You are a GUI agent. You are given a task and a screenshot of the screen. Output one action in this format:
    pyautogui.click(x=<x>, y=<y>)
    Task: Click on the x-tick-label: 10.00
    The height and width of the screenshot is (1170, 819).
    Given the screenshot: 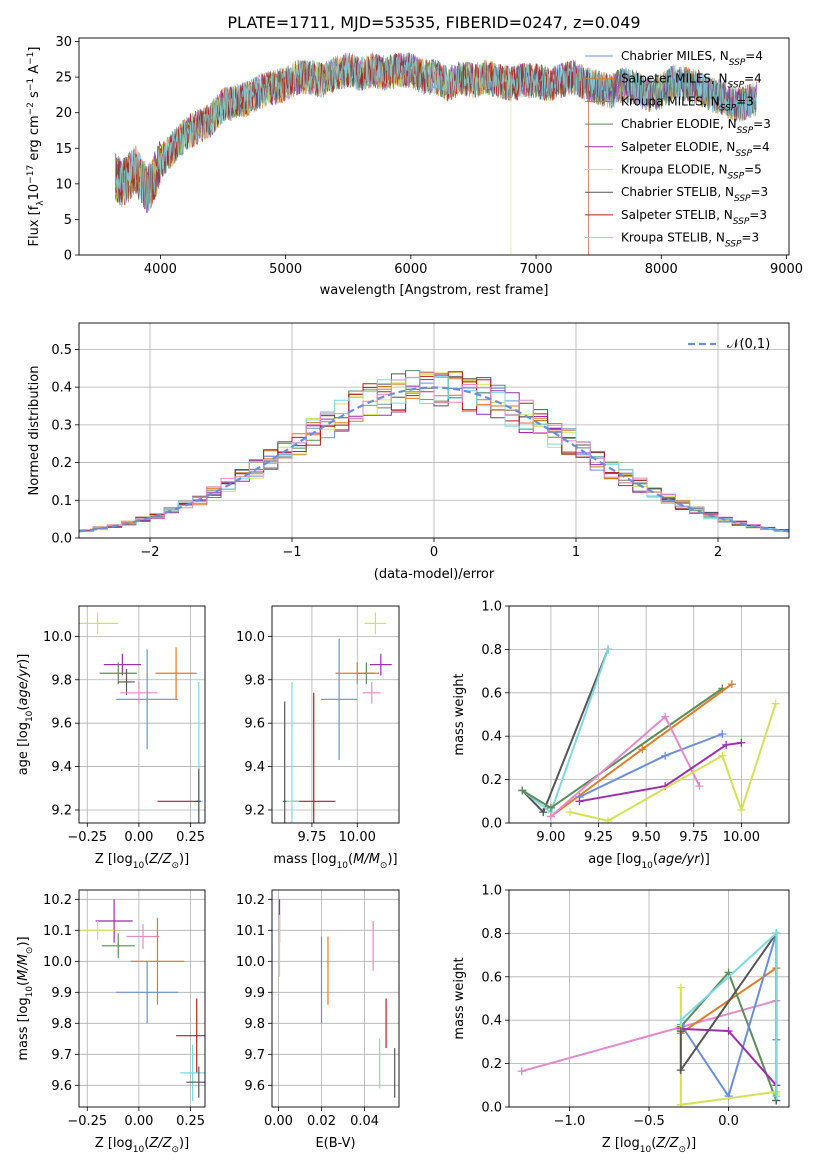 What is the action you would take?
    pyautogui.click(x=741, y=837)
    